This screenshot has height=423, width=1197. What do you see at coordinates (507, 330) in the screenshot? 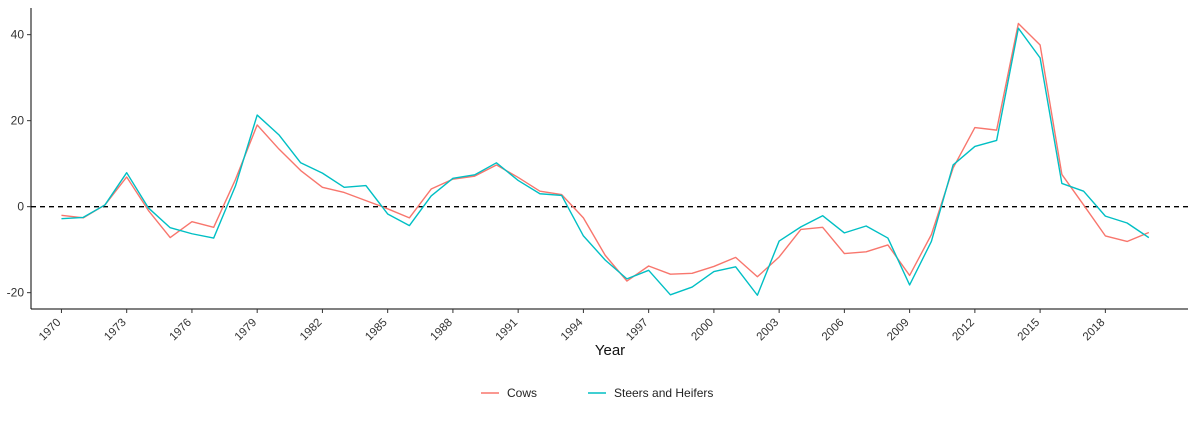
I see `x-tick-label: 1991` at bounding box center [507, 330].